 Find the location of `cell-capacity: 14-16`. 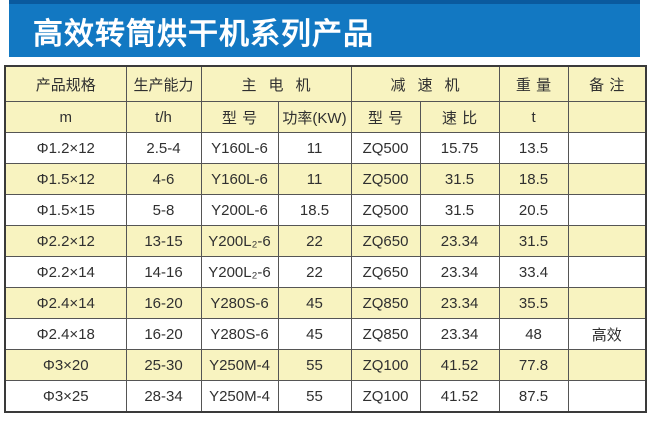

cell-capacity: 14-16 is located at coordinates (163, 272).